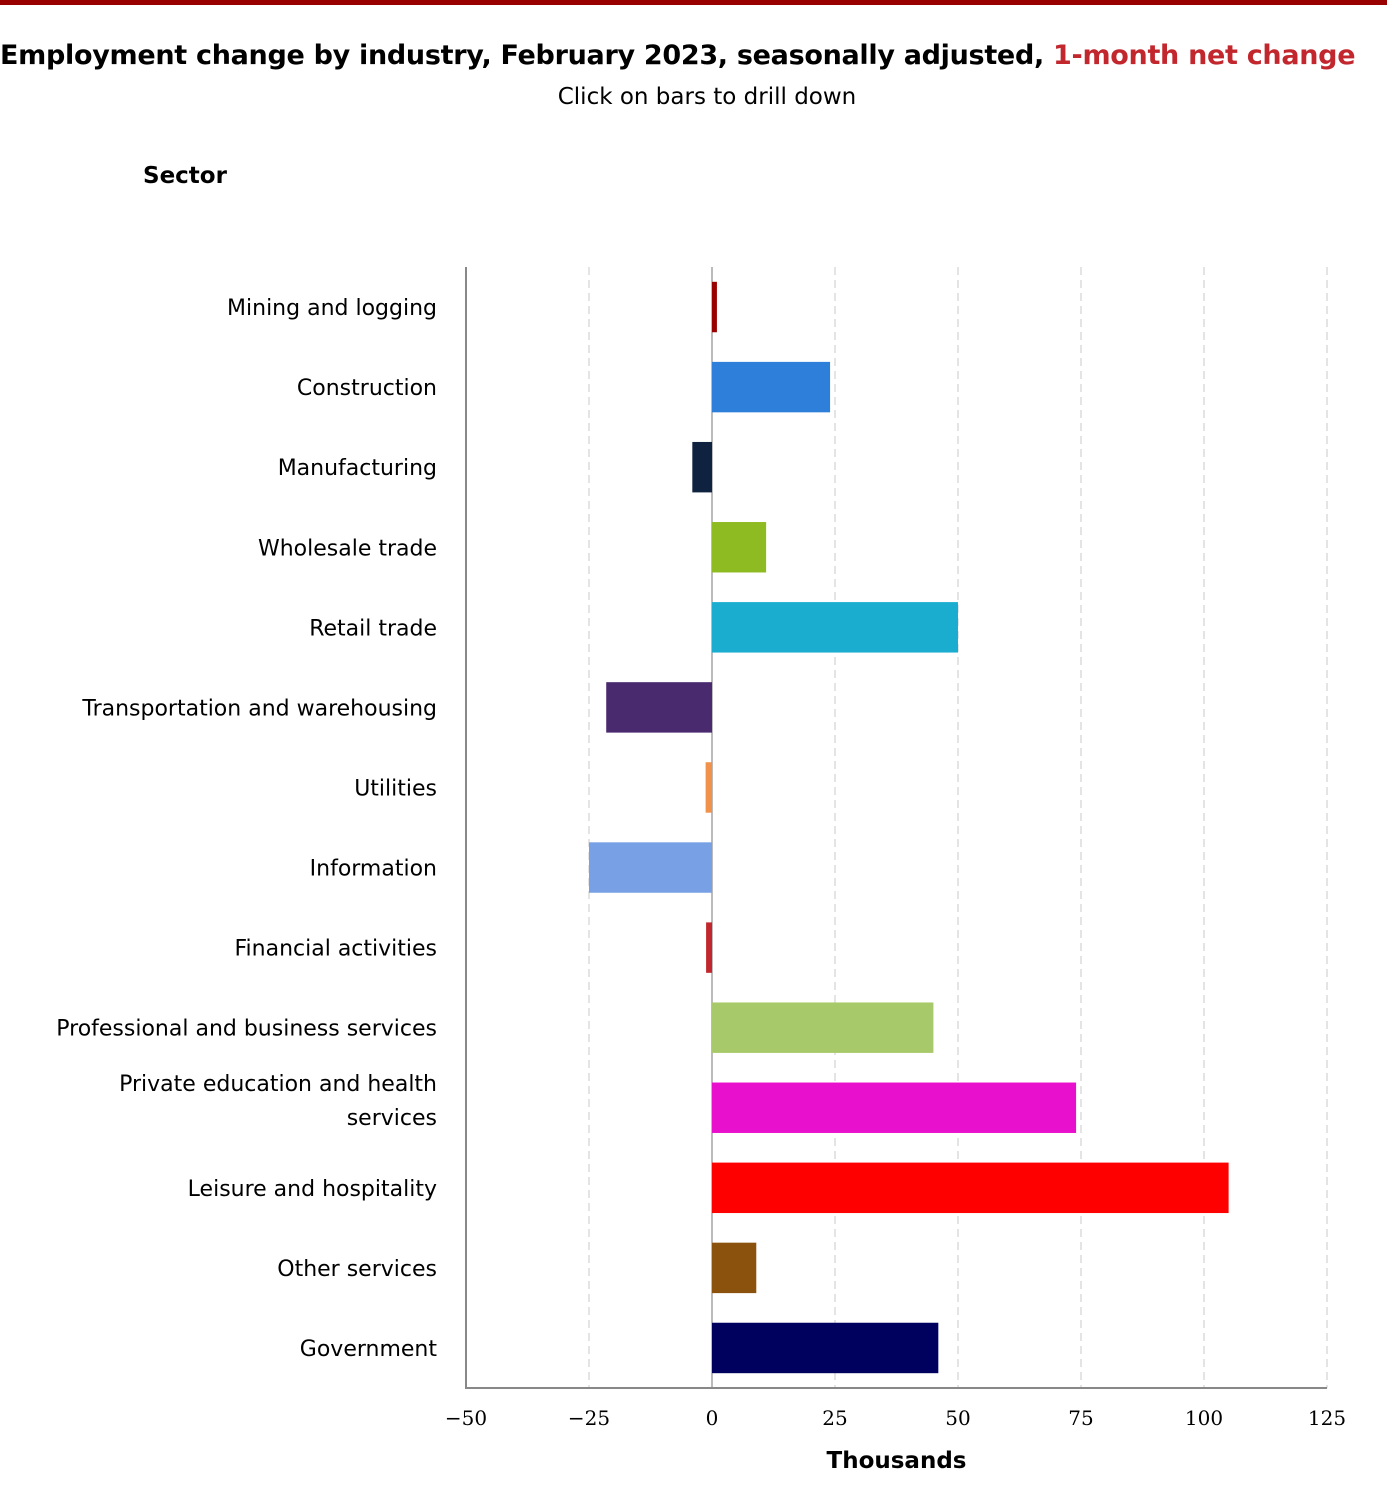 This screenshot has width=1387, height=1492. I want to click on x-tick-label: 50, so click(957, 1418).